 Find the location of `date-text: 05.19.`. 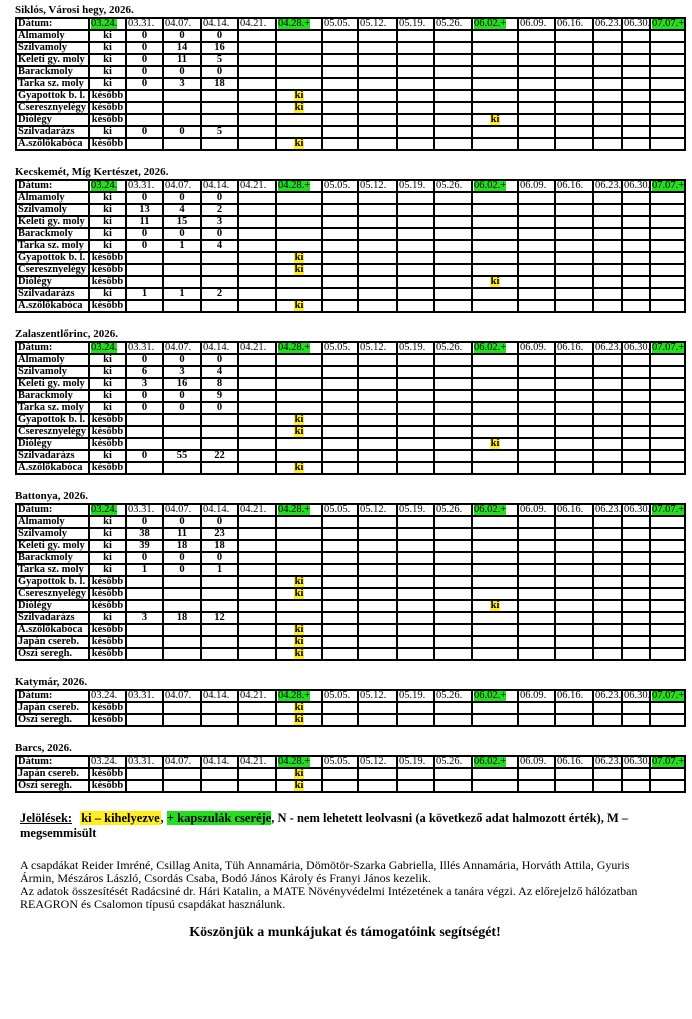

date-text: 05.19. is located at coordinates (412, 695).